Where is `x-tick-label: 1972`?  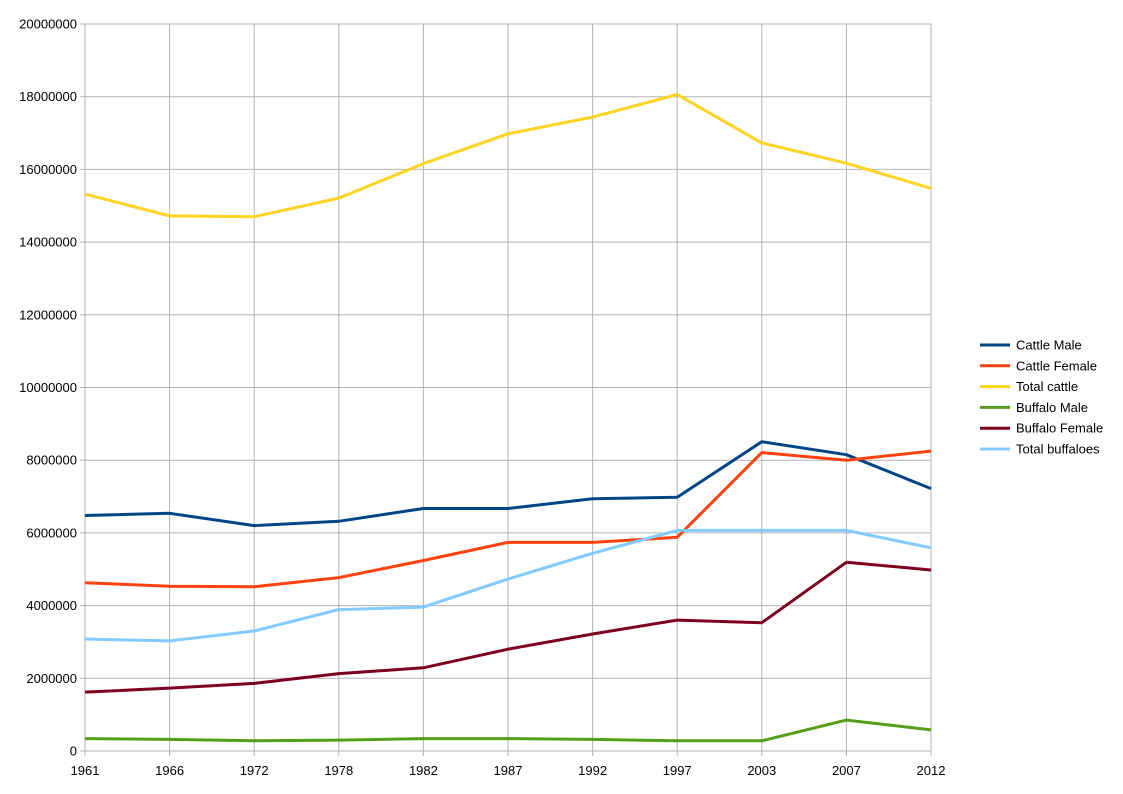
x-tick-label: 1972 is located at coordinates (254, 770).